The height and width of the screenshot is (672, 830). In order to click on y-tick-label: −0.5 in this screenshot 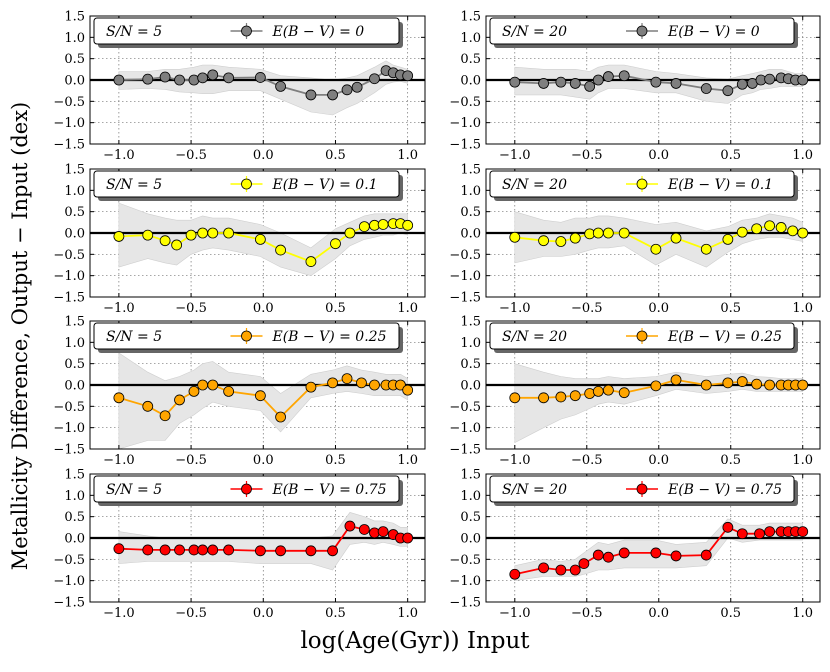, I will do `click(465, 560)`.